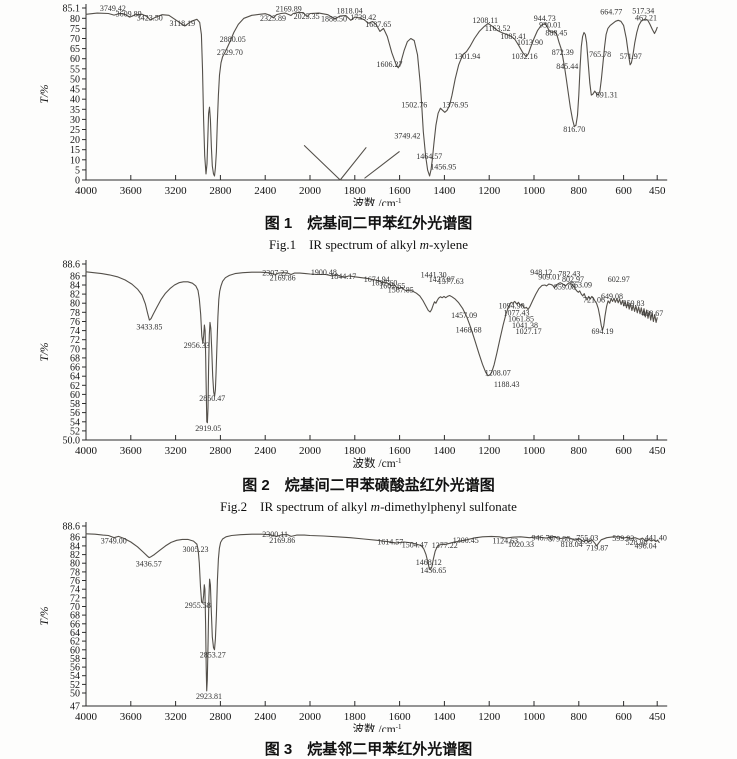 Image resolution: width=737 pixels, height=759 pixels. What do you see at coordinates (414, 105) in the screenshot?
I see `peak-wavenumber-label: 1502.76` at bounding box center [414, 105].